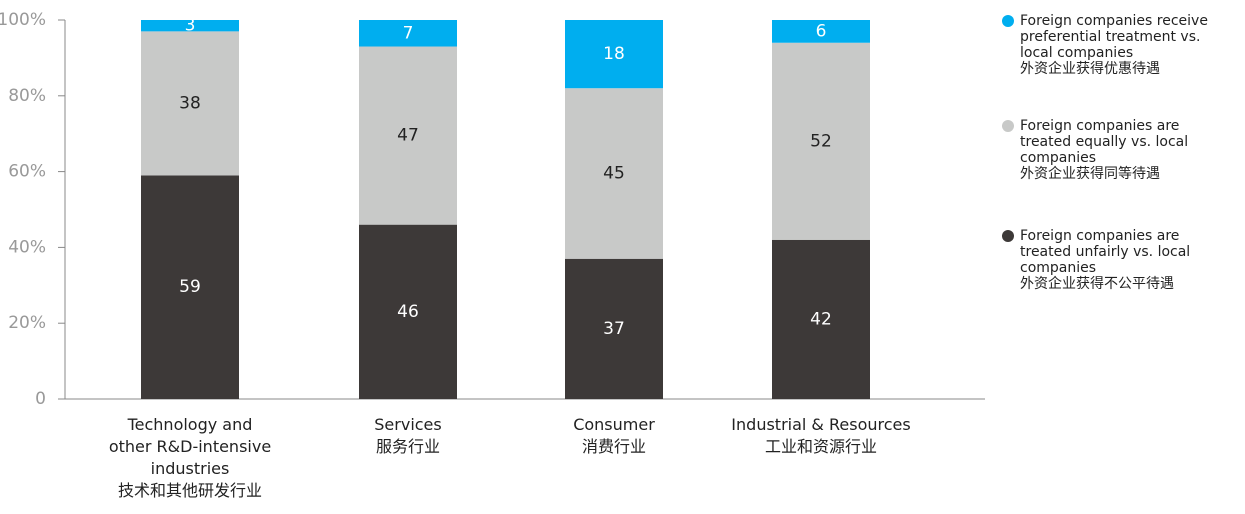  Describe the element at coordinates (23, 20) in the screenshot. I see `y-tick-label: 100%` at that location.